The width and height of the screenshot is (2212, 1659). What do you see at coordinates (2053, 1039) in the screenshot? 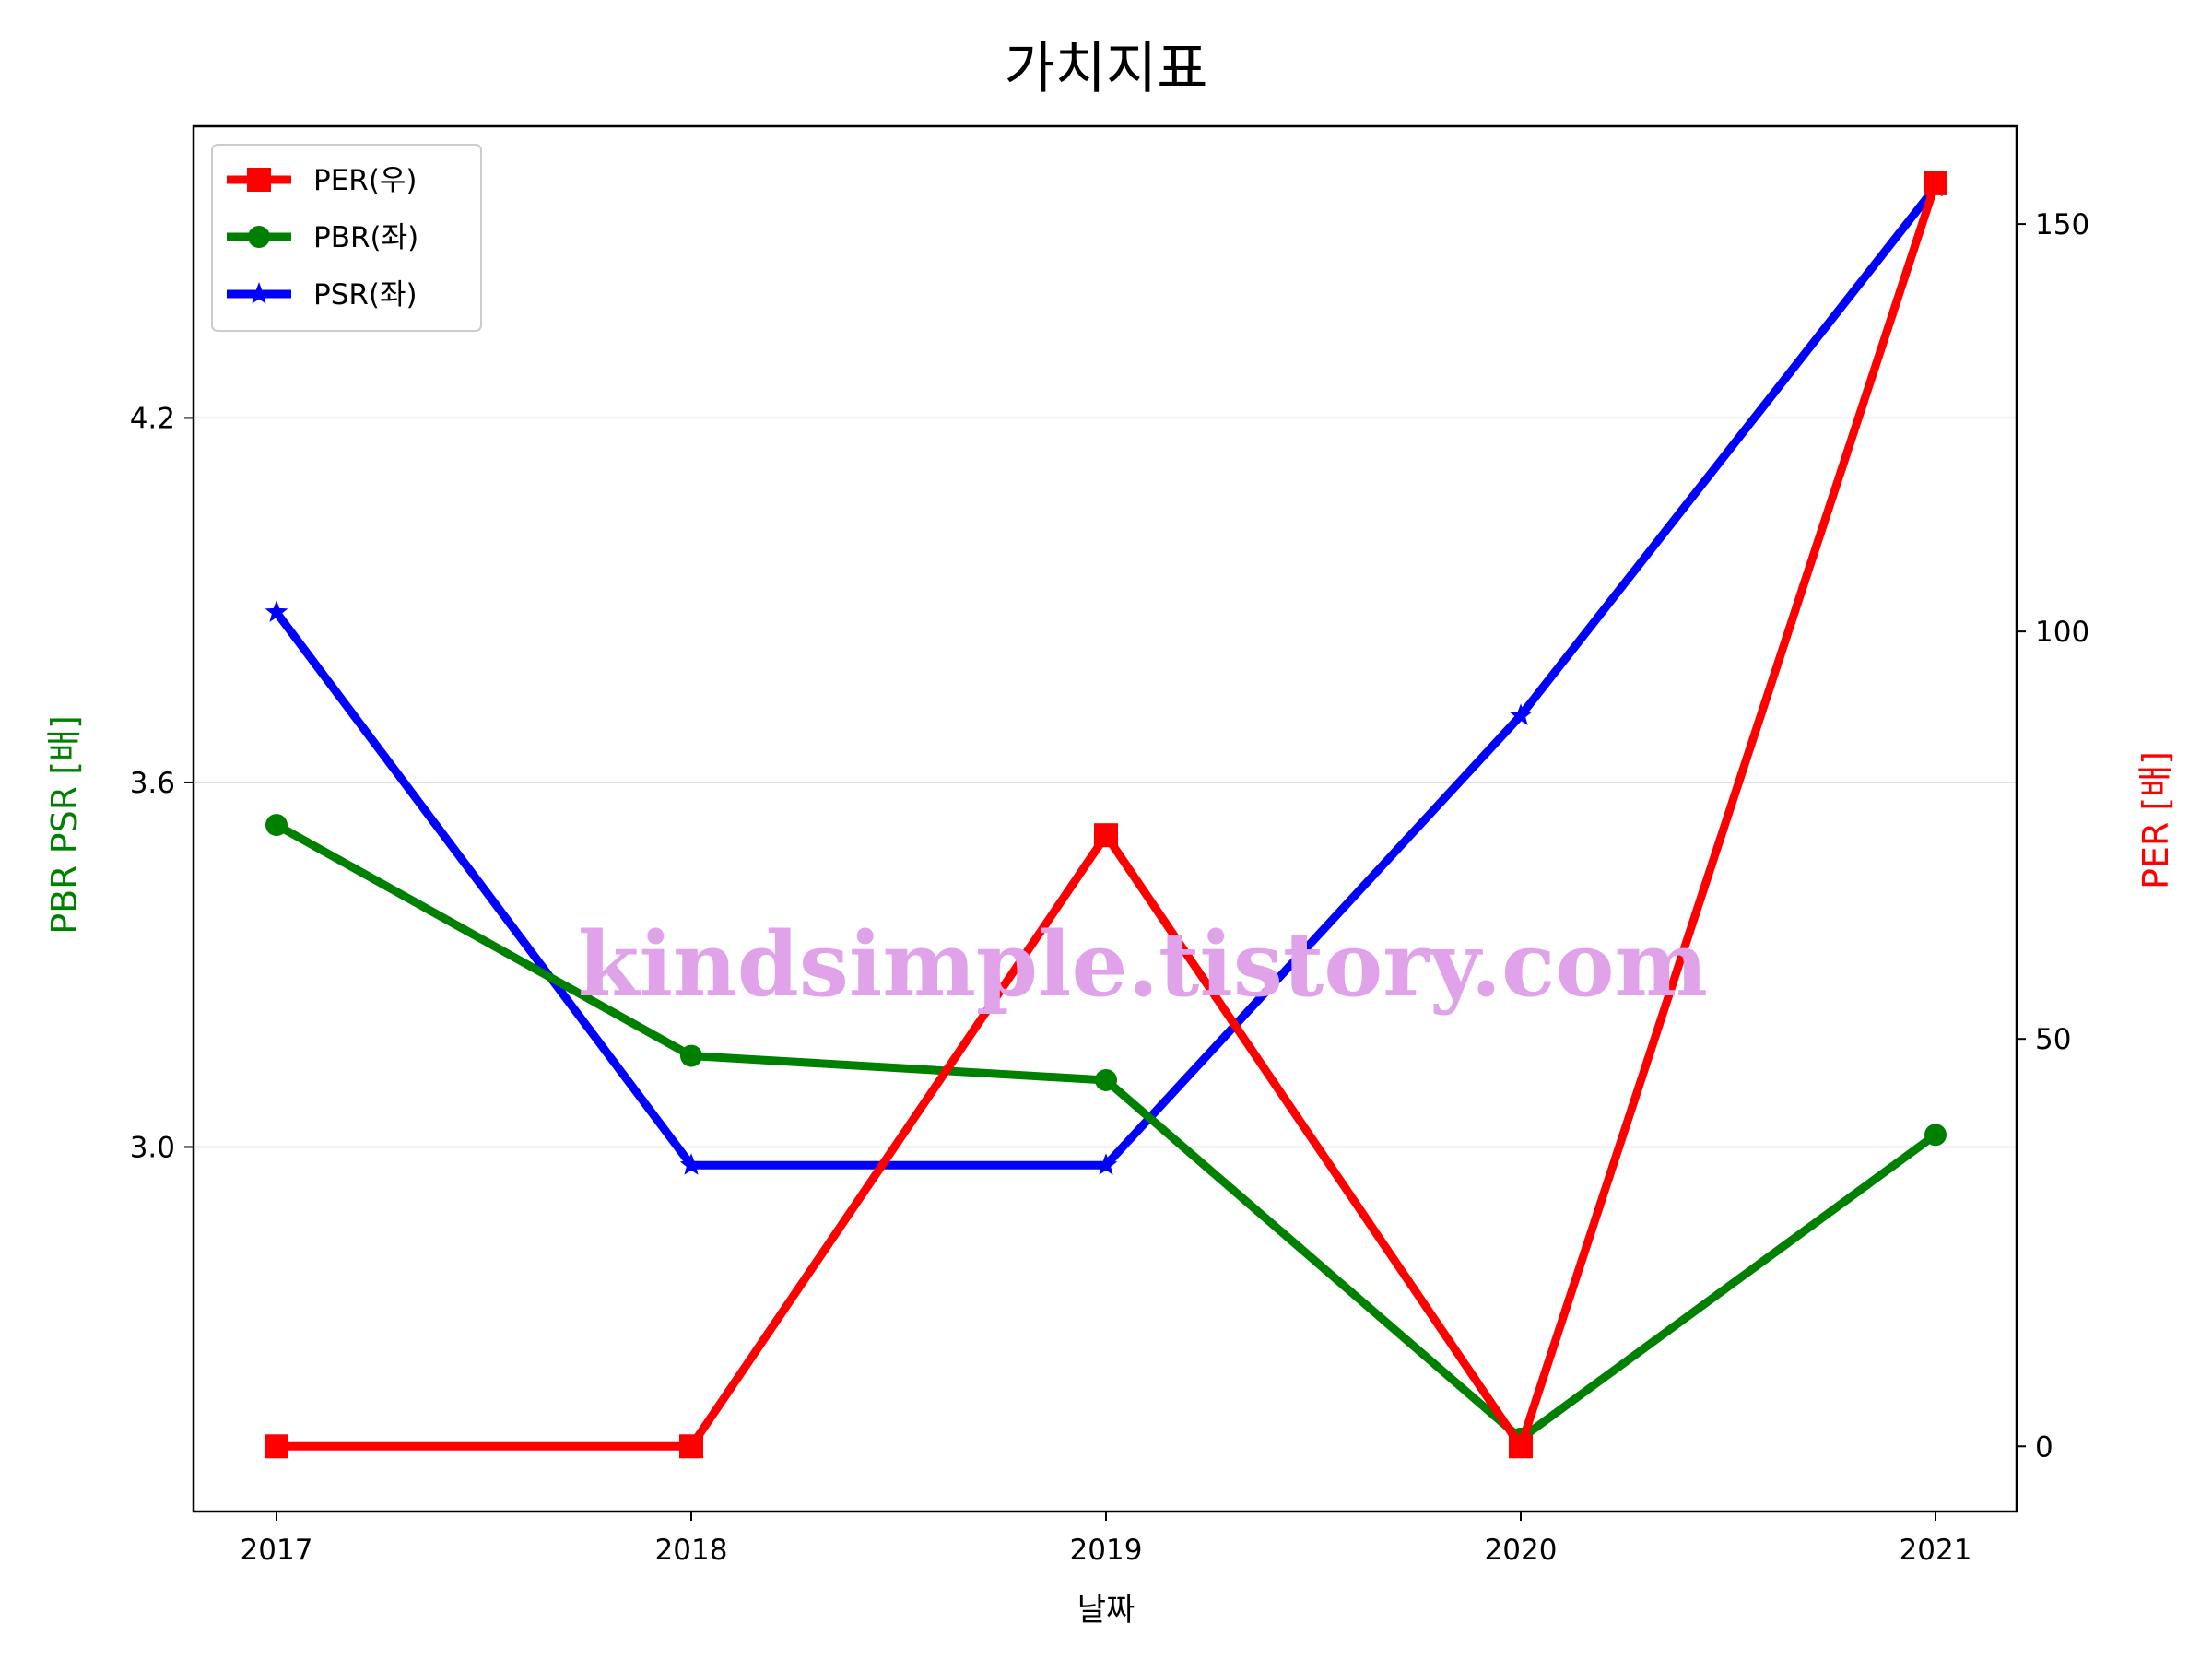
I see `y-right-tick-label: 50` at bounding box center [2053, 1039].